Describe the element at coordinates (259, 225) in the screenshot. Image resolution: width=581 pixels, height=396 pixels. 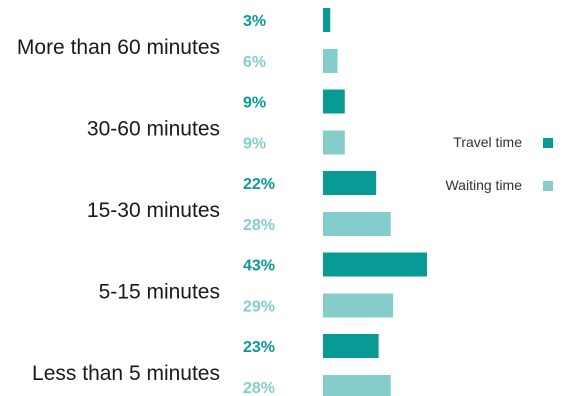
I see `value-label-waiting-time-15-30-minutes: 28%` at that location.